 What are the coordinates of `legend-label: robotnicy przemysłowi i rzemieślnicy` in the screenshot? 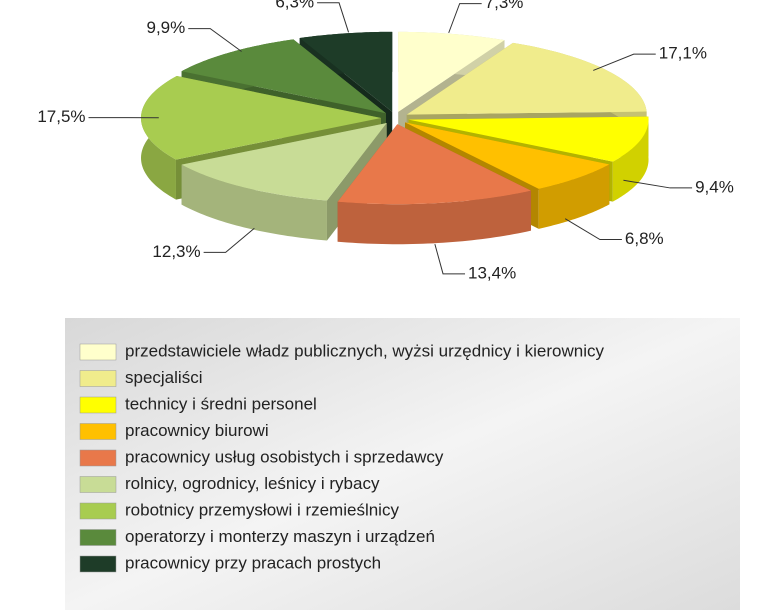 It's located at (262, 509).